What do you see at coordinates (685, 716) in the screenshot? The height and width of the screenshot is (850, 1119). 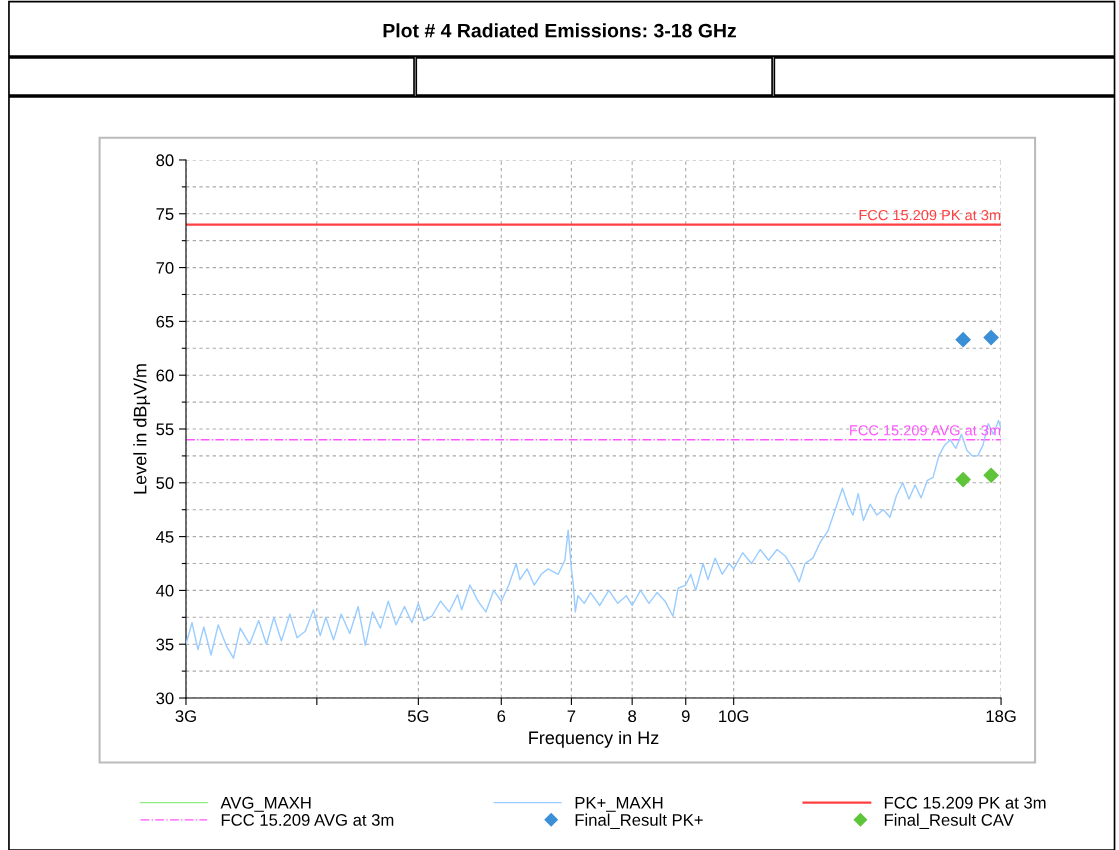 I see `x-tick-label: 9` at bounding box center [685, 716].